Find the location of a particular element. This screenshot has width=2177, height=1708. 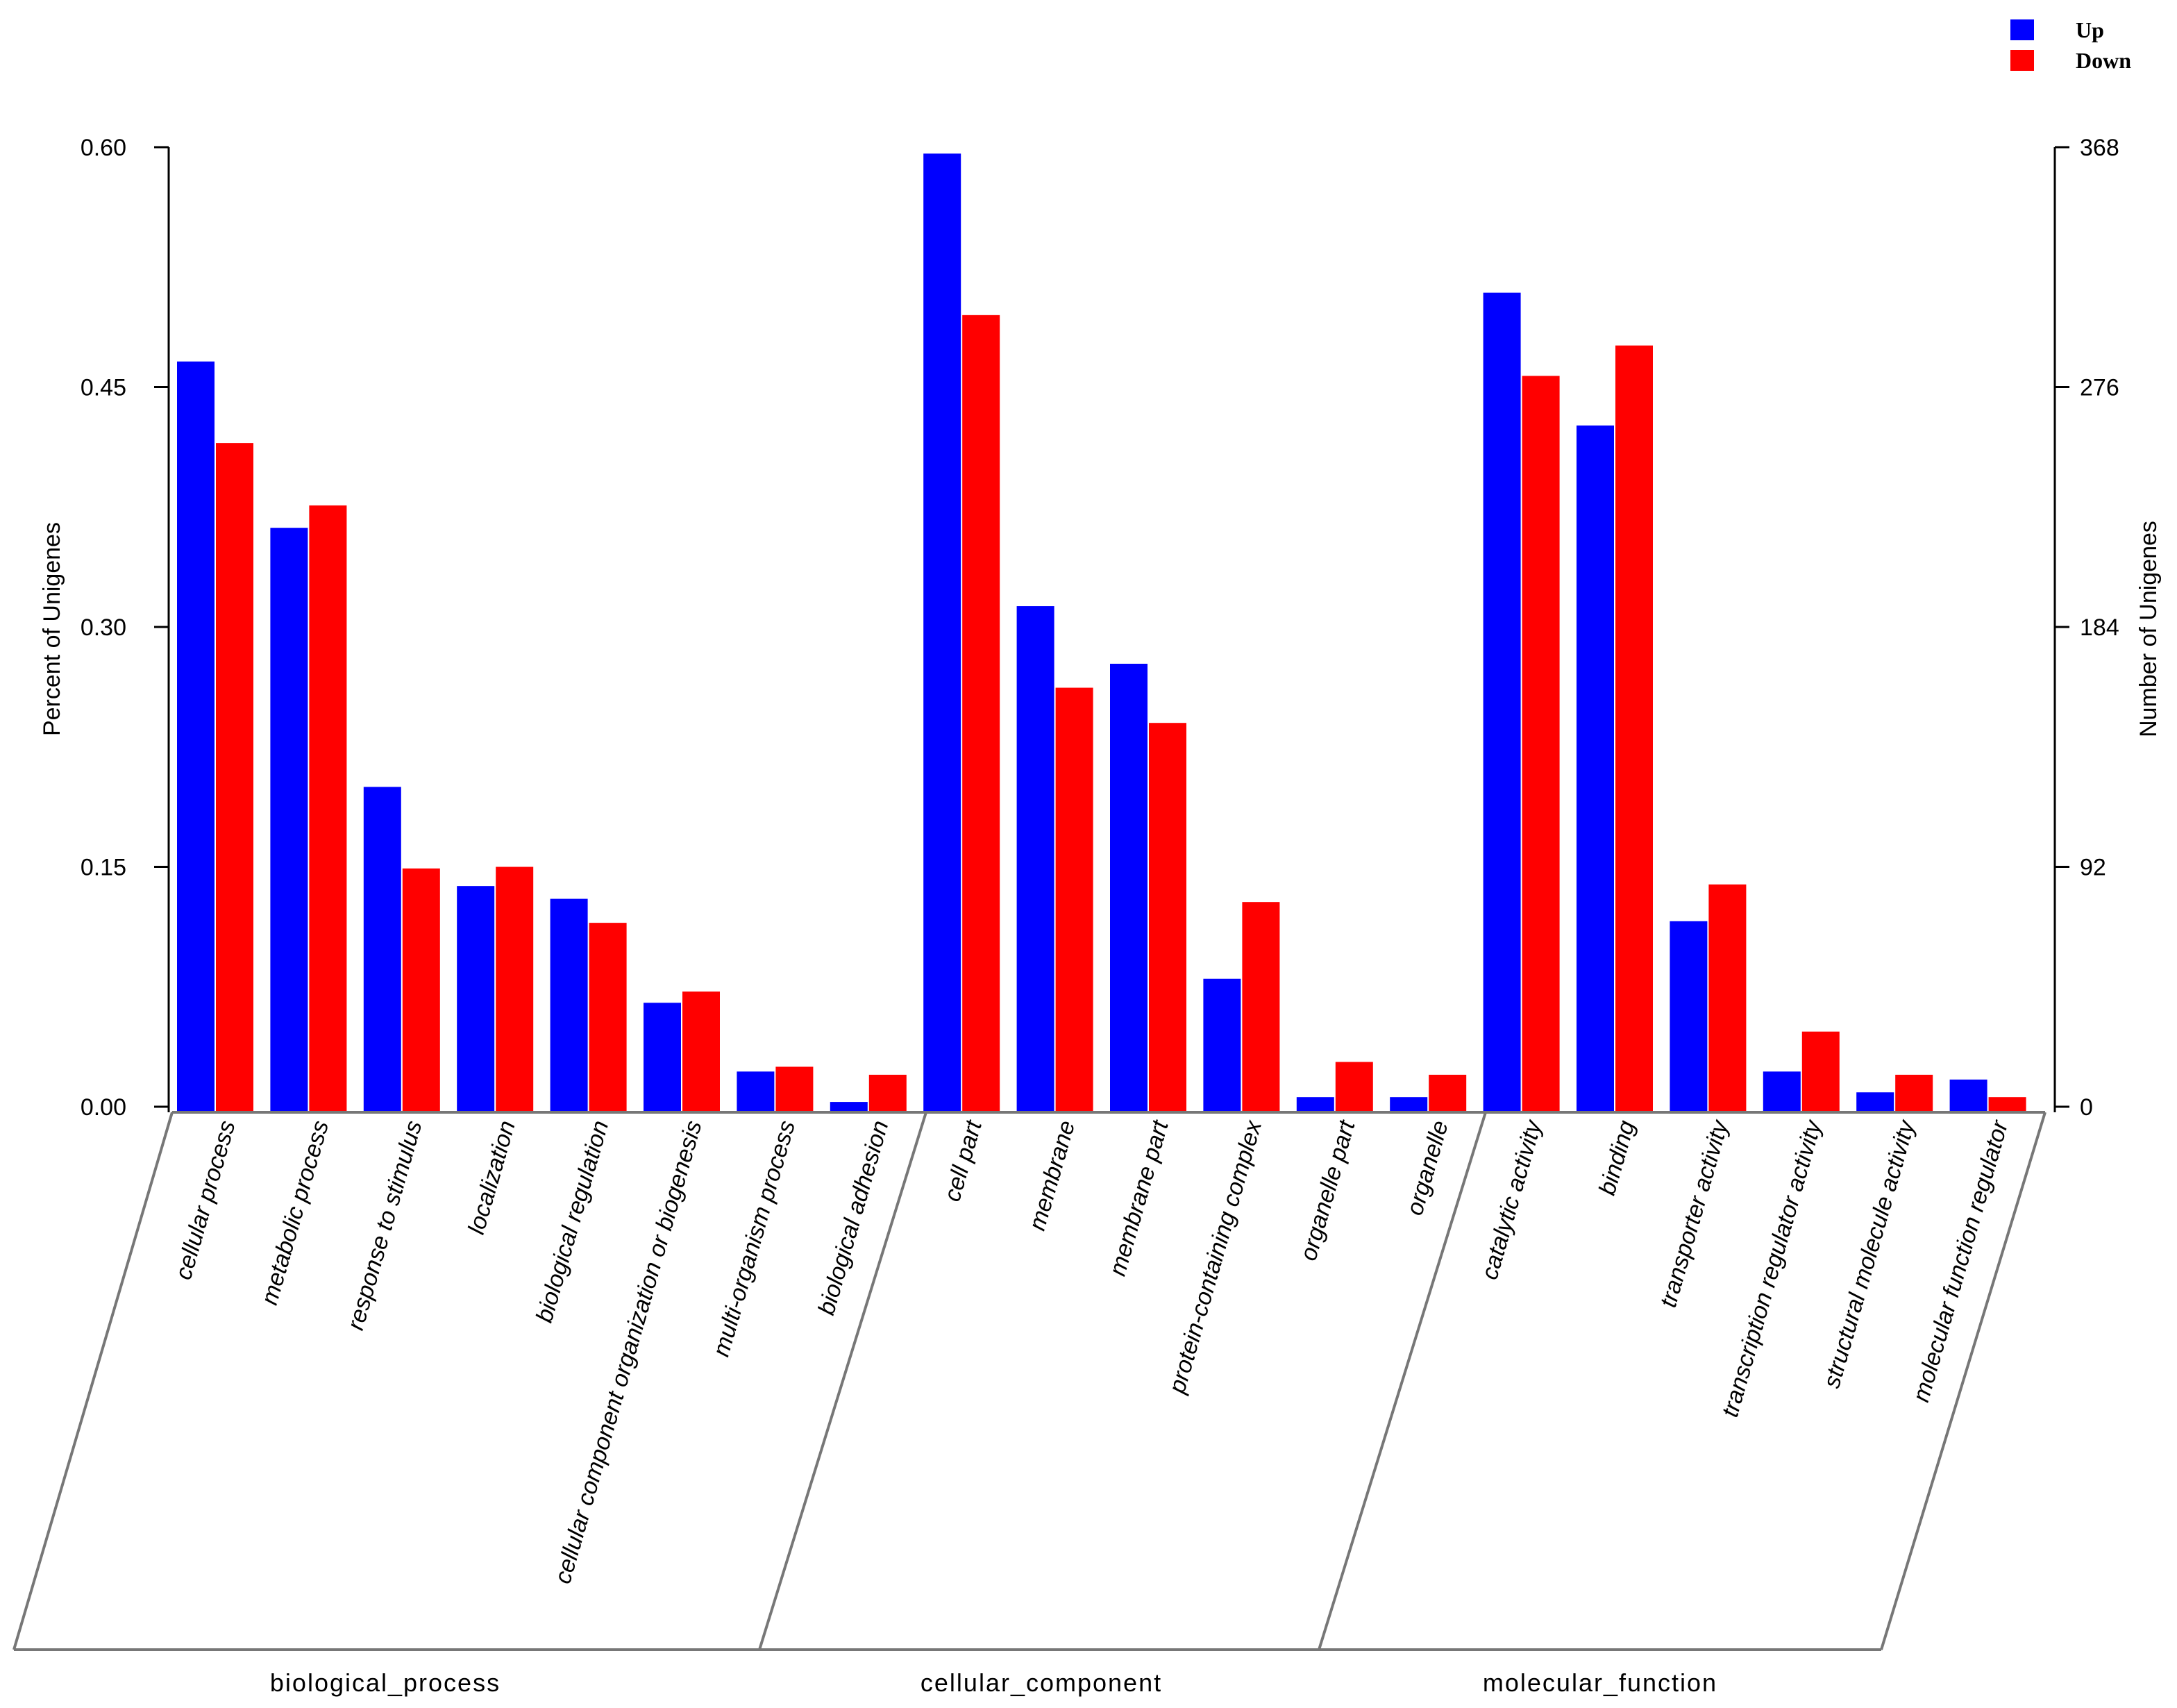

category-label: biological adhesion is located at coordinates (853, 1218).